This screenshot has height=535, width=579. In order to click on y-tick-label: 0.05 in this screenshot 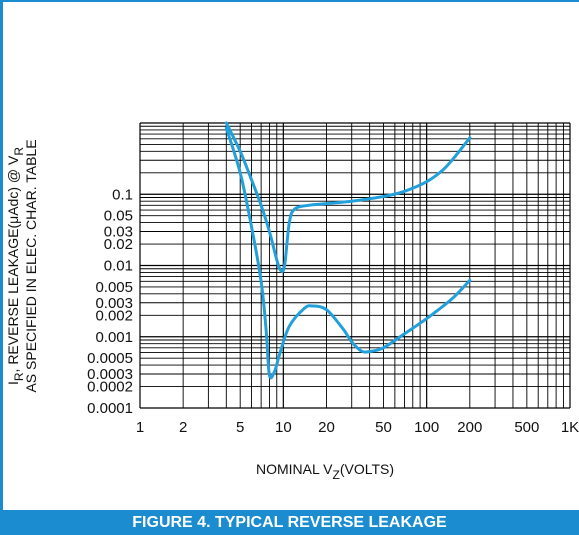, I will do `click(118, 216)`.